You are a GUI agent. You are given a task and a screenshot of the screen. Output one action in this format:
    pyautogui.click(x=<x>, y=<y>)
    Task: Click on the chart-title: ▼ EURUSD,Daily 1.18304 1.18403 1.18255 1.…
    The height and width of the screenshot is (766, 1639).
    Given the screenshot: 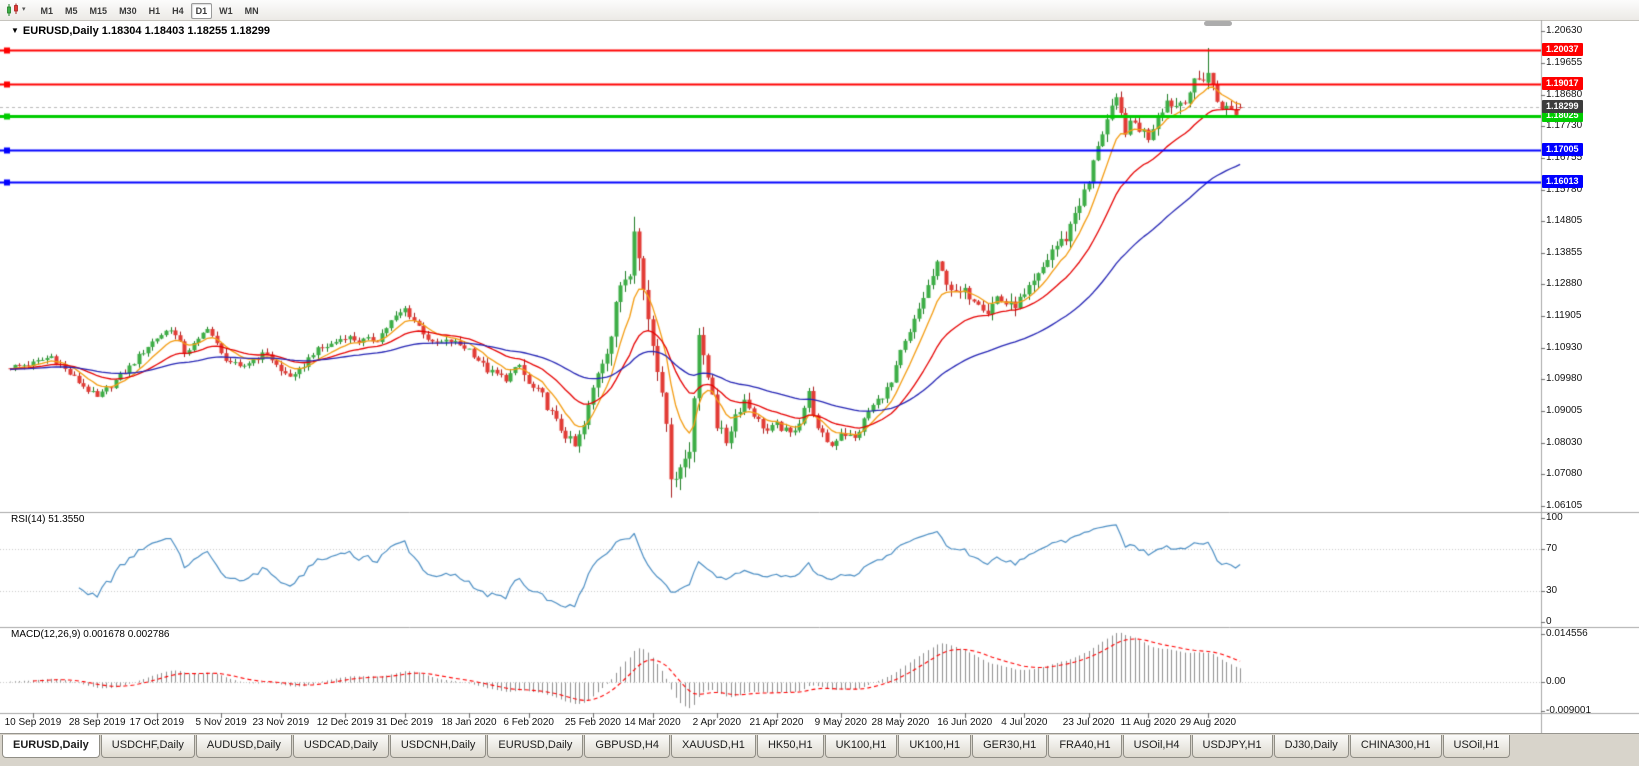 What is the action you would take?
    pyautogui.click(x=140, y=31)
    